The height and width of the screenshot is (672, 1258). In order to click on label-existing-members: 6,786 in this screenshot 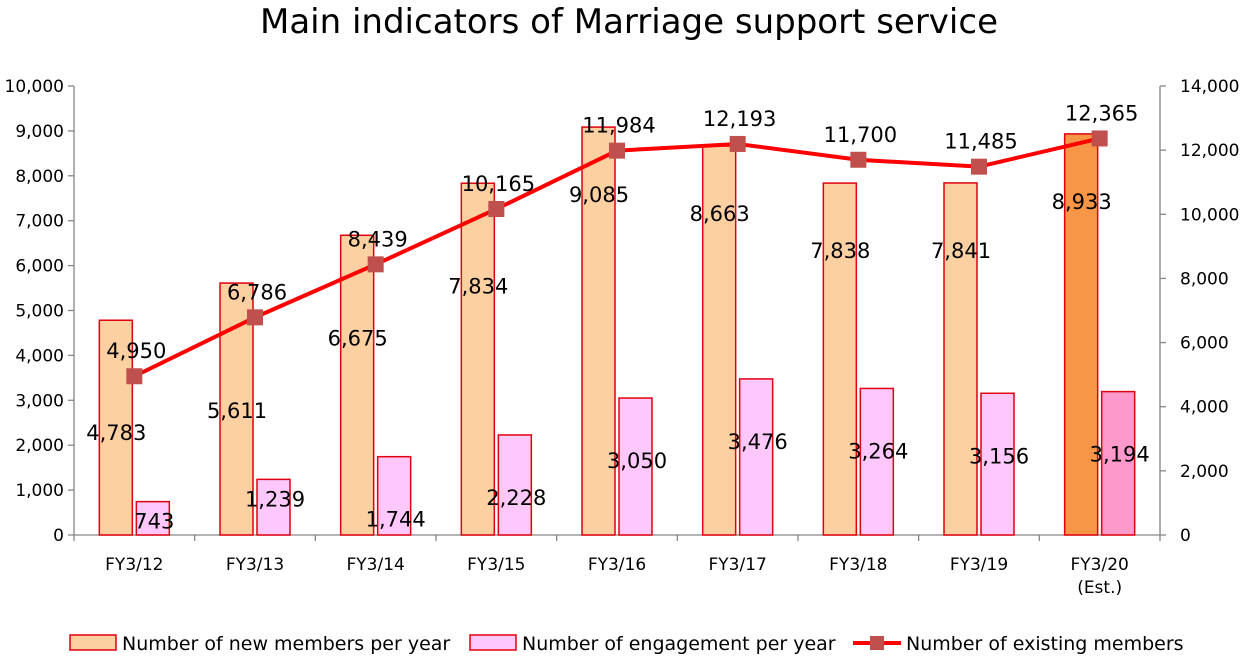, I will do `click(257, 292)`.